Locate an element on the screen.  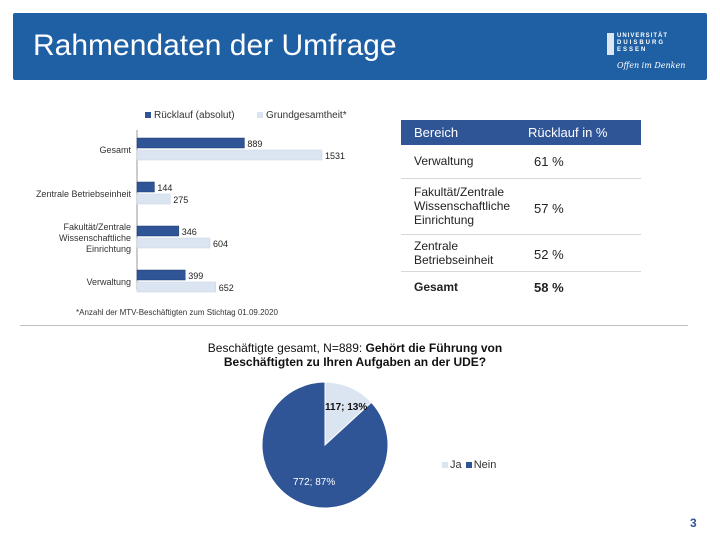
pie-slice-nein is located at coordinates (325, 445).